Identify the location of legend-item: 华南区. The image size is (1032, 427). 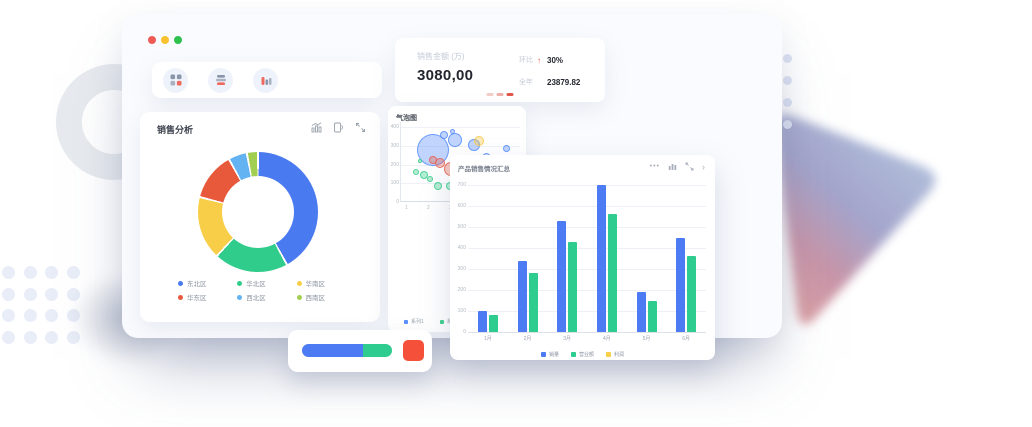
(326, 283).